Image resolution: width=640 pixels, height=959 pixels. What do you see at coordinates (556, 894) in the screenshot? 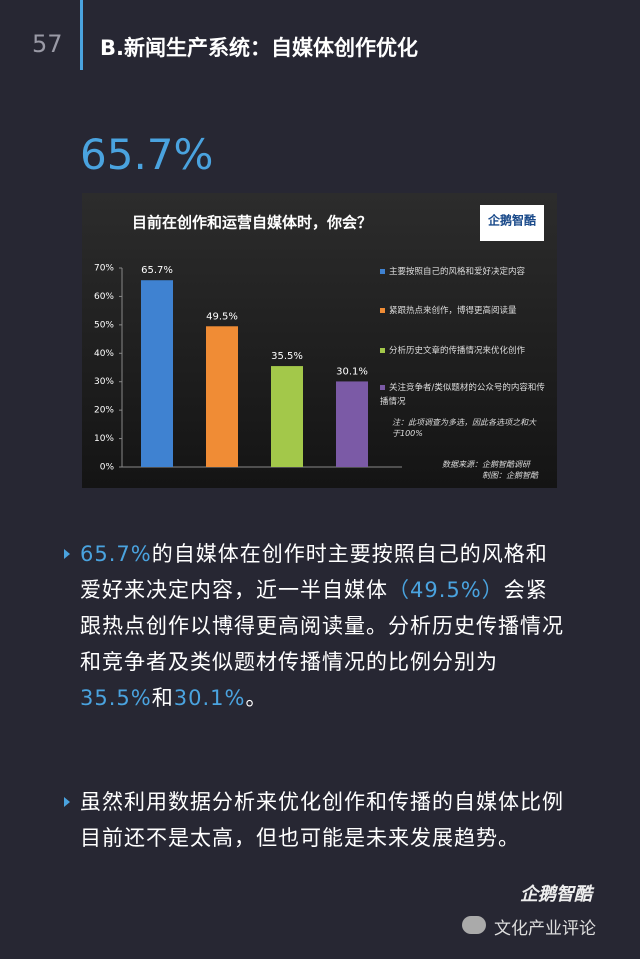
I see `footer-logo: 企鹅智酷` at bounding box center [556, 894].